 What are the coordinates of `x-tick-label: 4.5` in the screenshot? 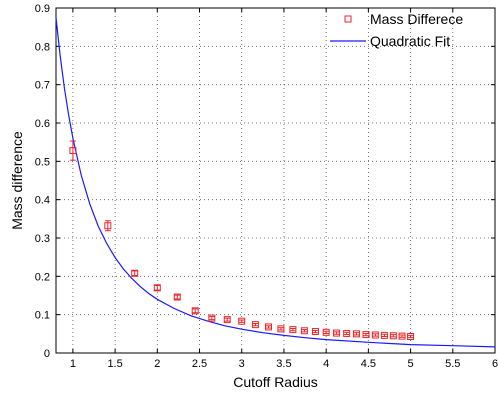 It's located at (368, 364).